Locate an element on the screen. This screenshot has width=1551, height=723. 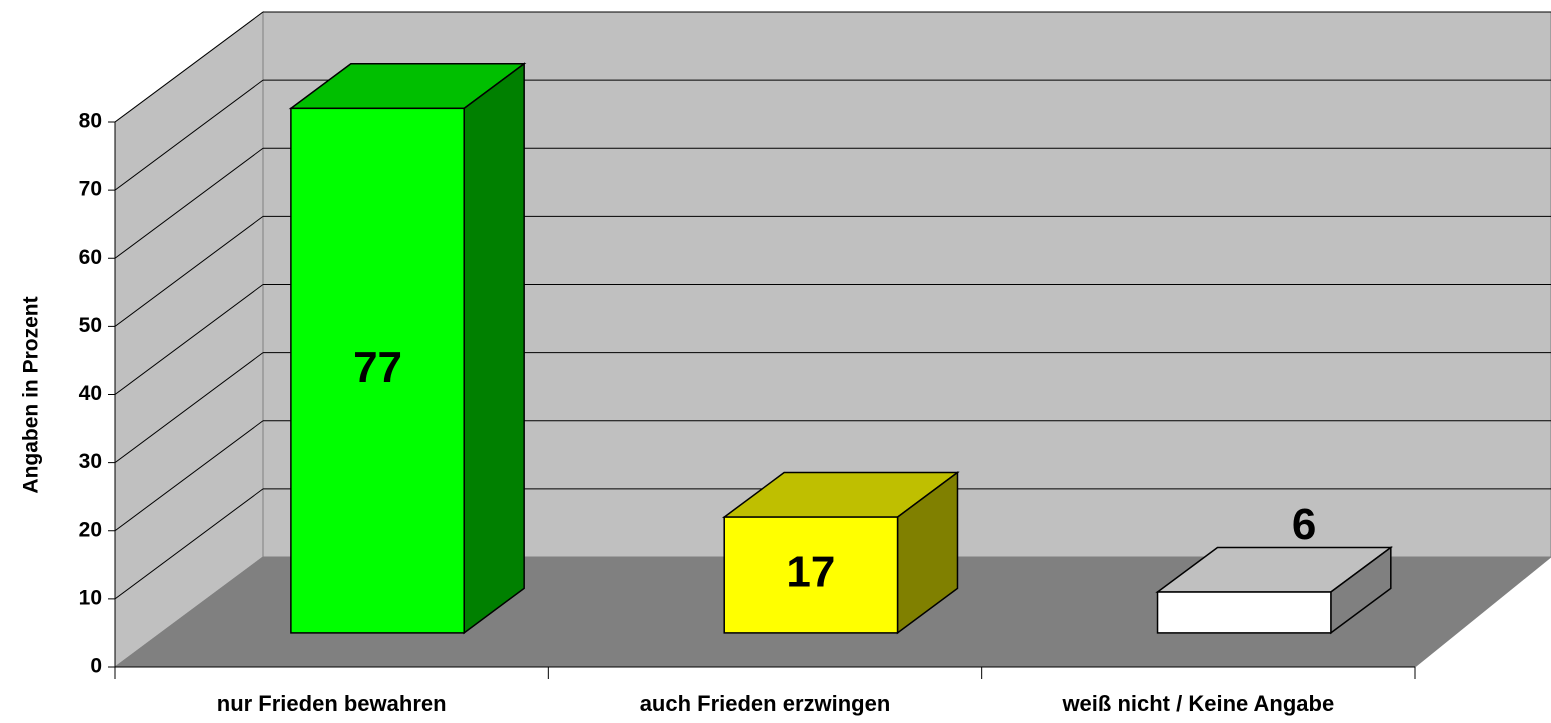
y-tick-label: 30 is located at coordinates (90, 461).